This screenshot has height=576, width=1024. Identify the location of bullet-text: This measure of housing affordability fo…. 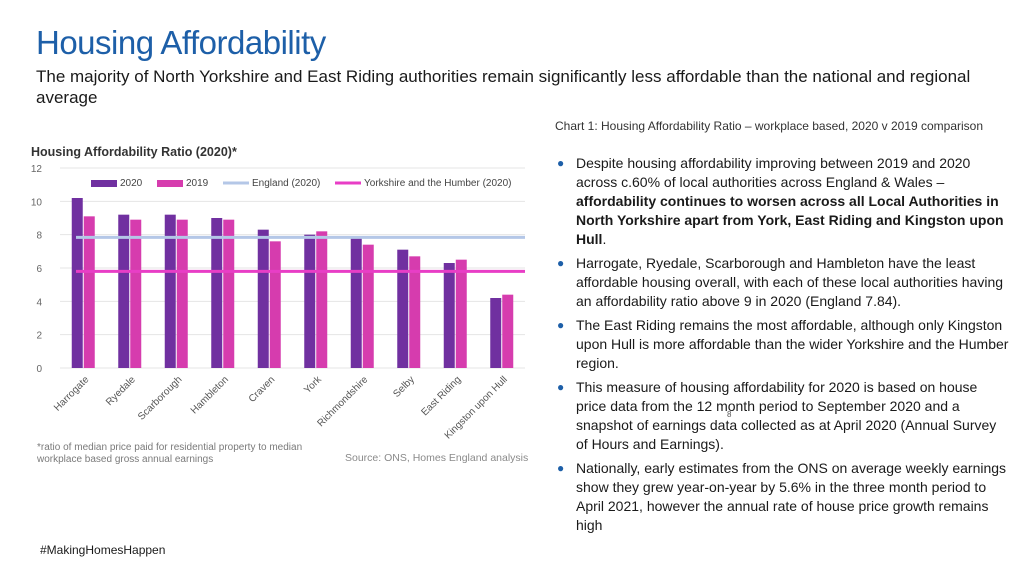
(786, 415).